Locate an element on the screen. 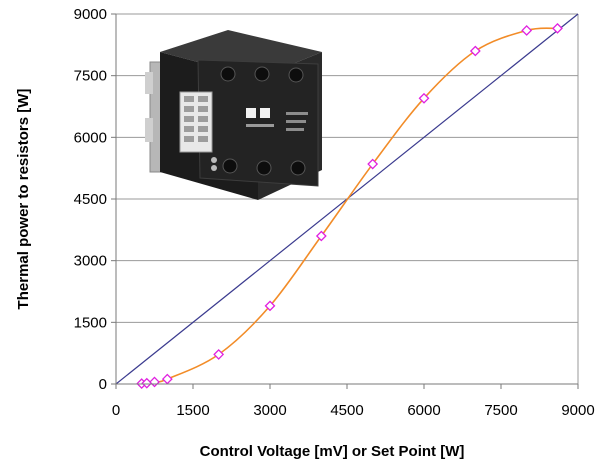  y-tick-label: 7500 is located at coordinates (90, 76).